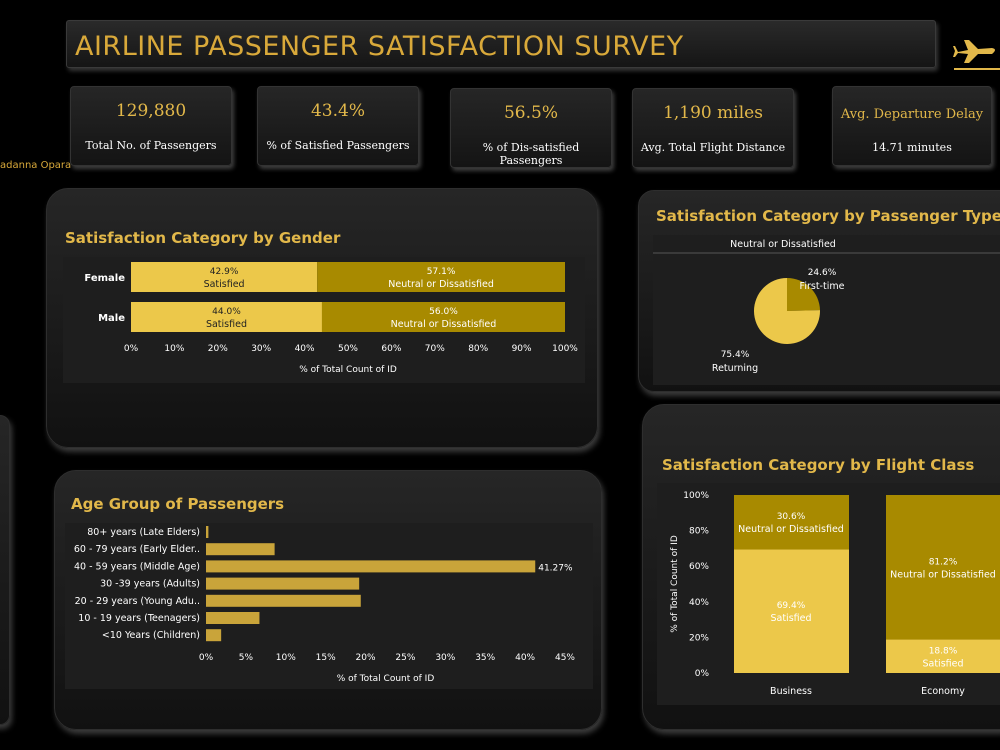  Describe the element at coordinates (555, 568) in the screenshot. I see `age-data-label: 41.27%` at that location.